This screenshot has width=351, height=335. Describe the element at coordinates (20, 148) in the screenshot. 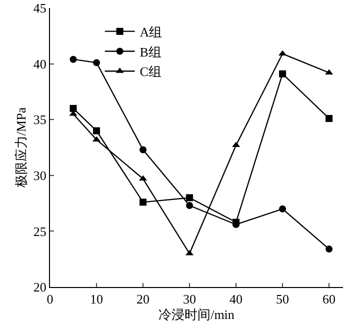

I see `y-axis-title: 极限应力/MPa` at that location.